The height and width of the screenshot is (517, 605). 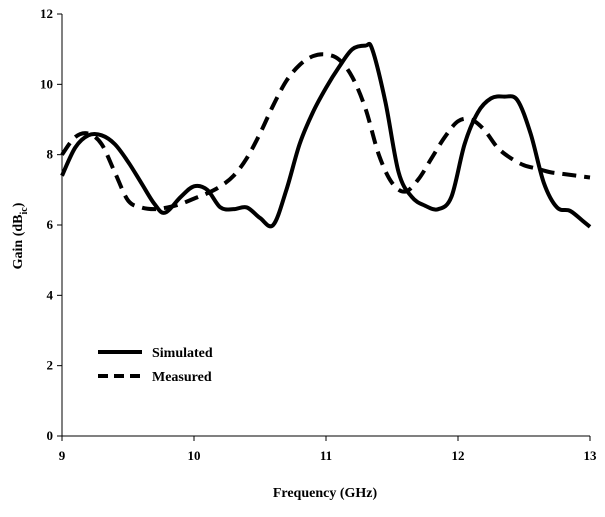 I want to click on x-tick-label: 9, so click(x=62, y=455).